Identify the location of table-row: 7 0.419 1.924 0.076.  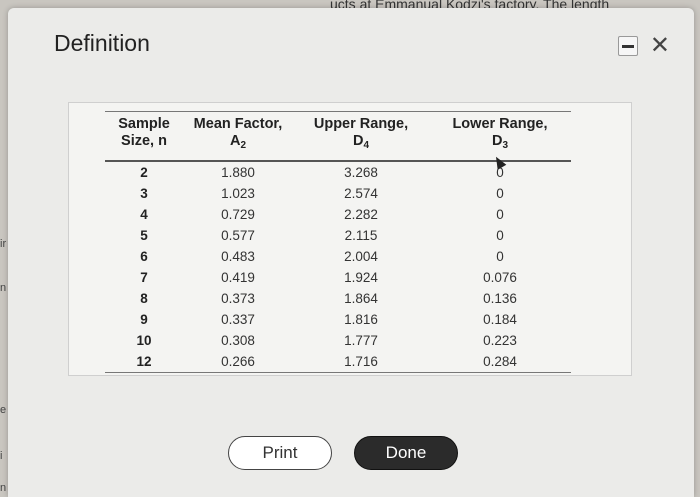
(328, 277).